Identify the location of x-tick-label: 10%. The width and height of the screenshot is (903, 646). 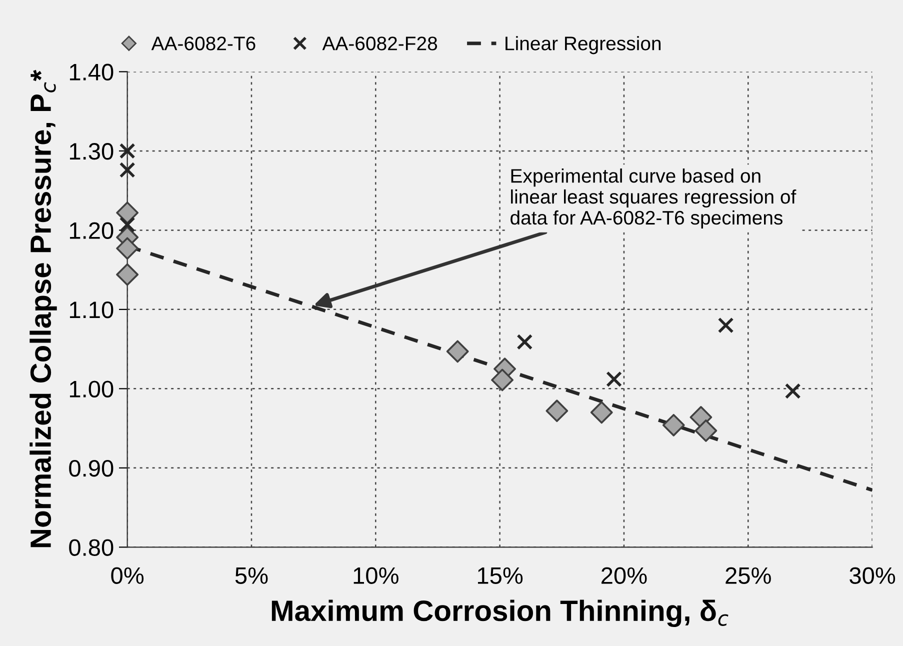
(376, 575).